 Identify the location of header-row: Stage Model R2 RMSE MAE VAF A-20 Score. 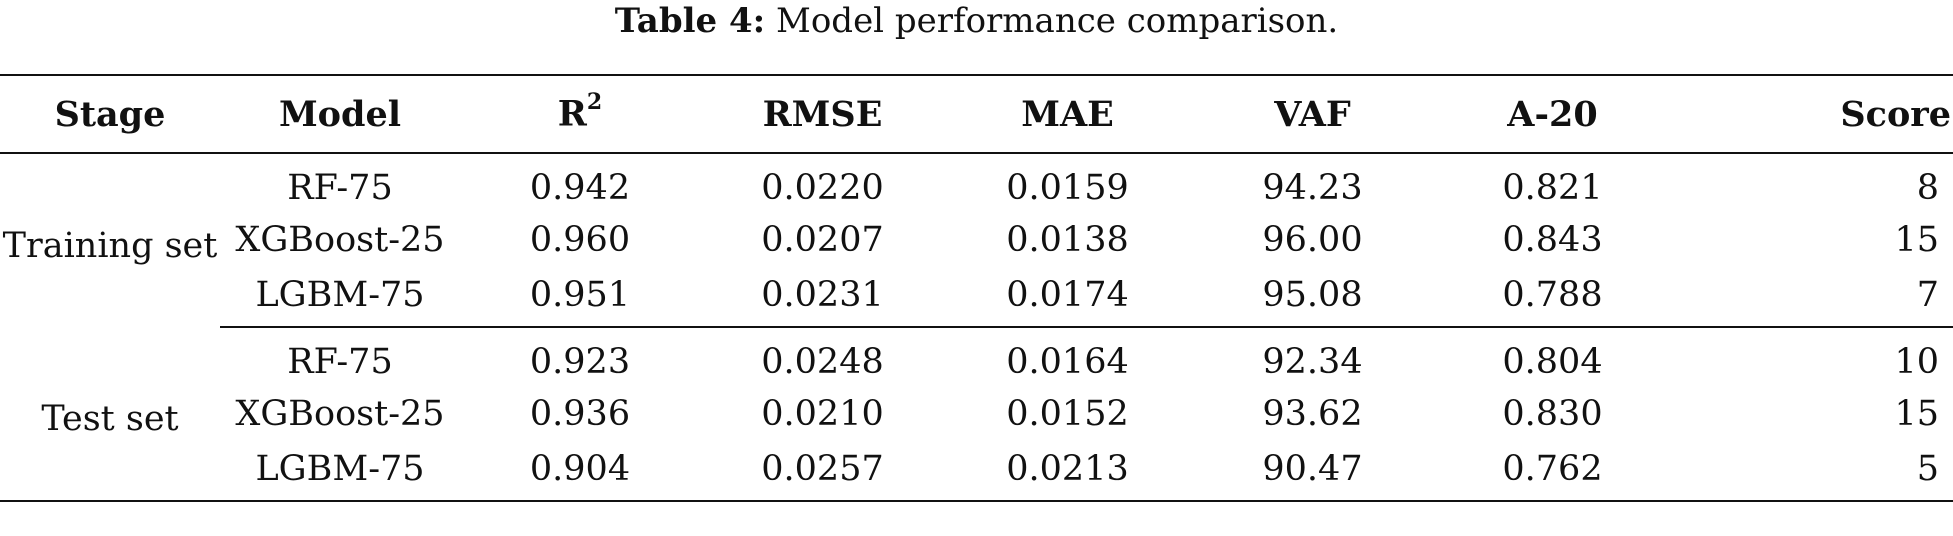
(976, 114).